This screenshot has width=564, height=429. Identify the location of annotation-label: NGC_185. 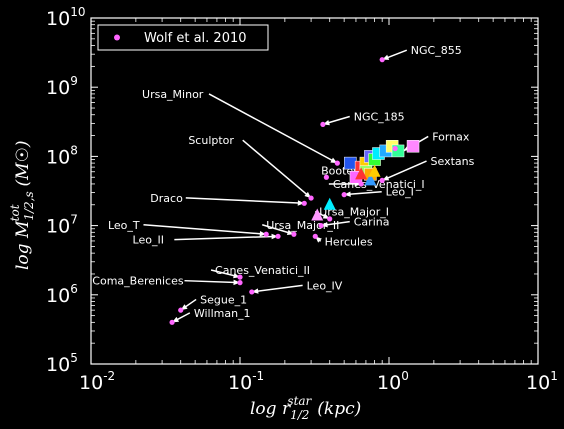
(379, 117).